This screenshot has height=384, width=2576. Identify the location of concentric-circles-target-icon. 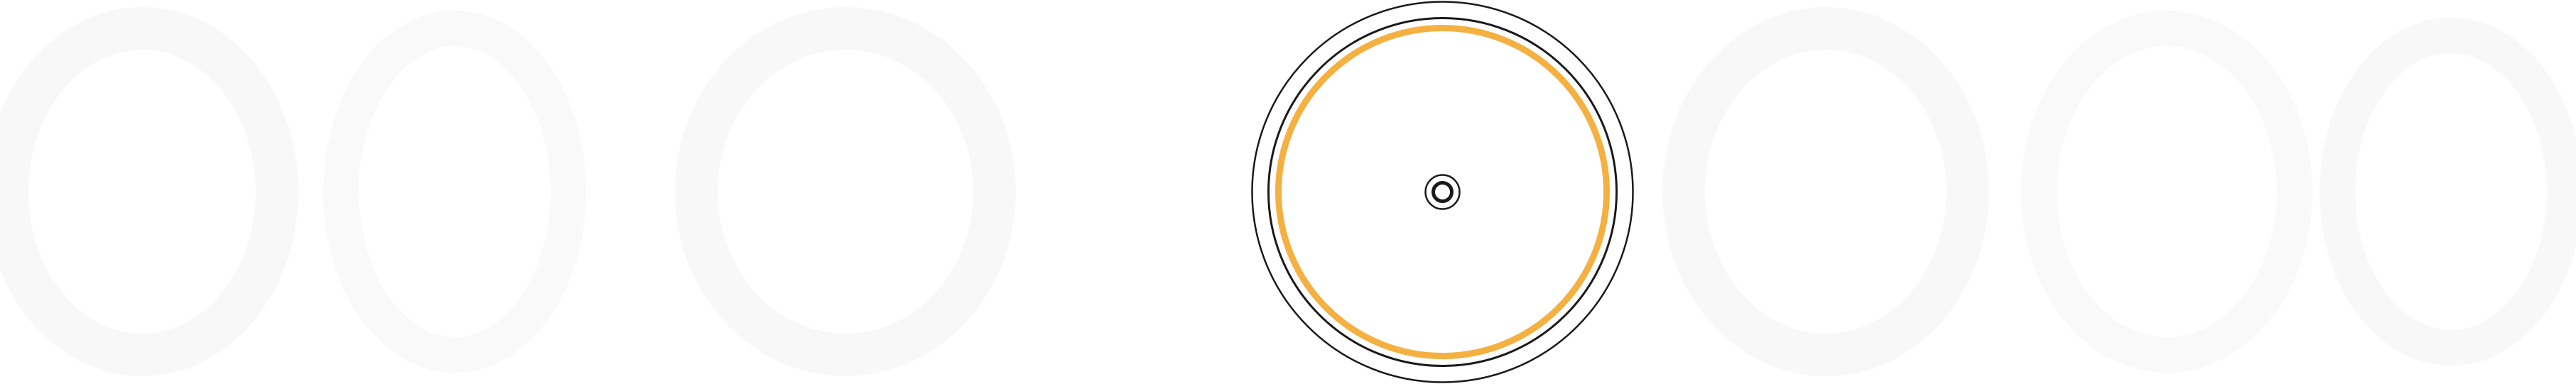
(1442, 192).